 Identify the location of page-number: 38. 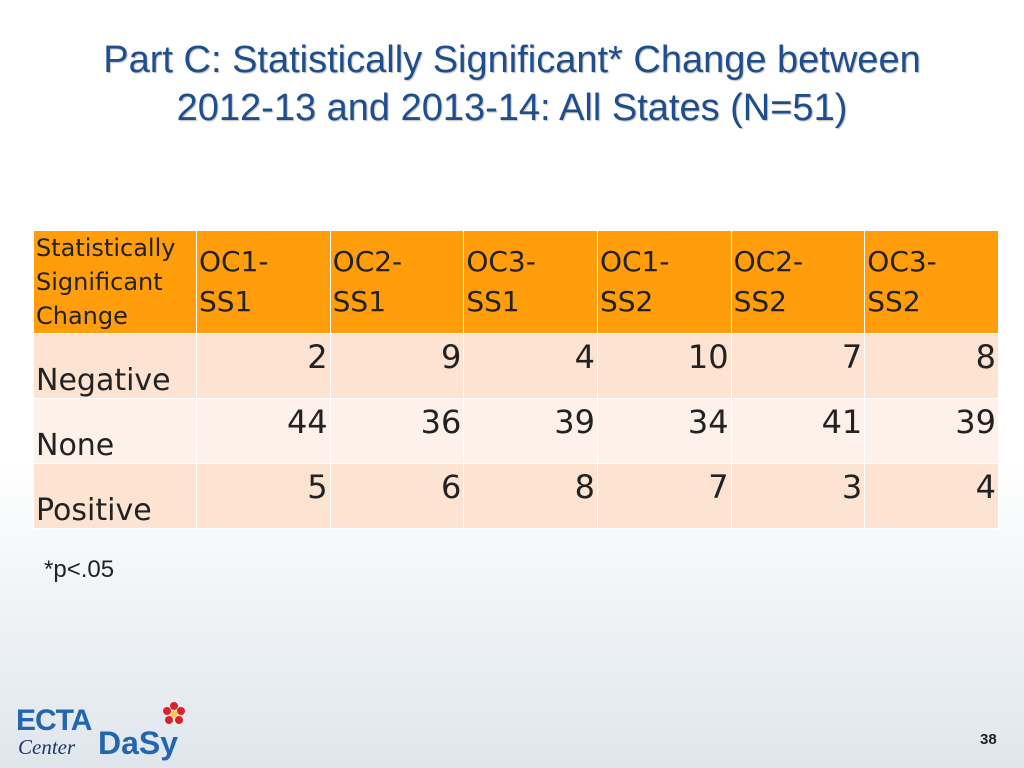
(988, 739).